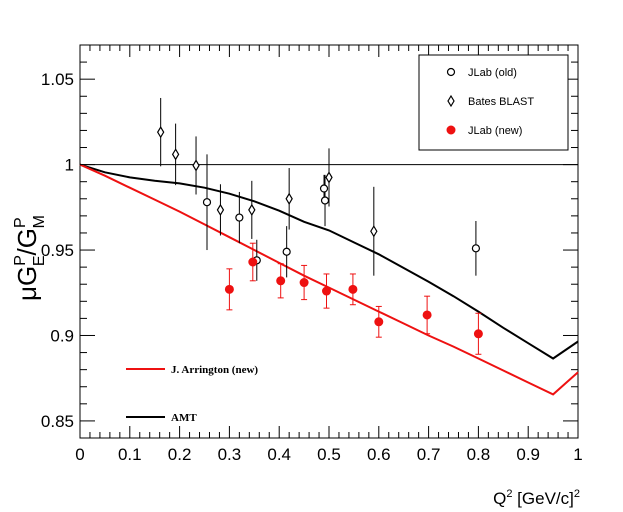  What do you see at coordinates (27, 251) in the screenshot?
I see `y-title-slash: /` at bounding box center [27, 251].